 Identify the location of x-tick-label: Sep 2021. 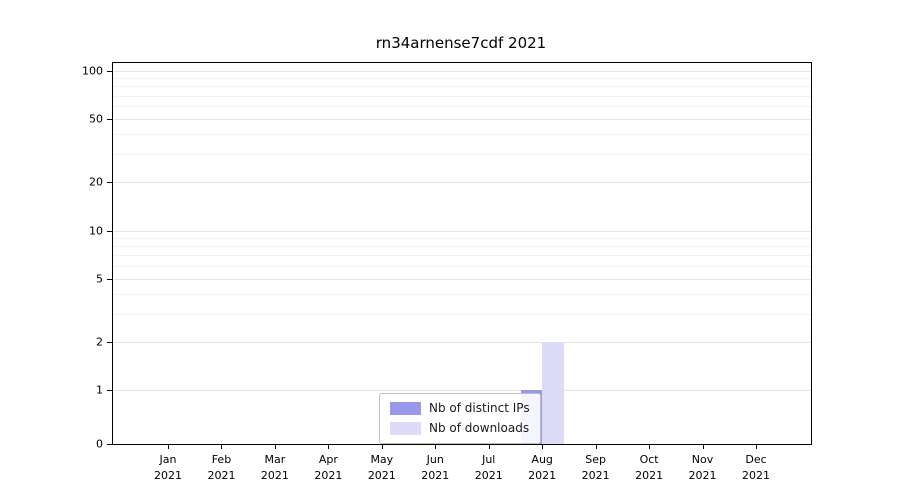
(595, 467).